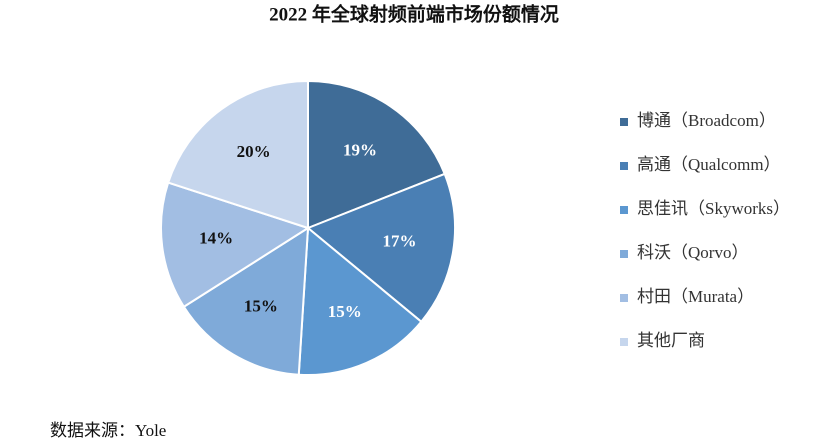 The width and height of the screenshot is (828, 444). Describe the element at coordinates (108, 430) in the screenshot. I see `source-note: 数据来源：Yole` at that location.